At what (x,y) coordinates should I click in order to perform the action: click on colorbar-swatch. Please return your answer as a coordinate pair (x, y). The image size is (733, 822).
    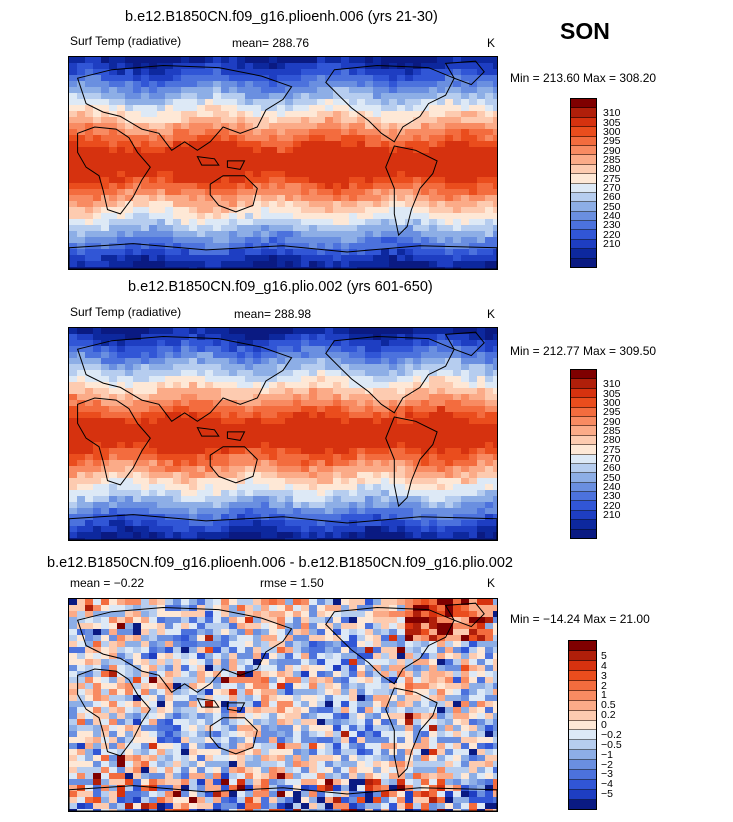
    Looking at the image, I should click on (583, 254).